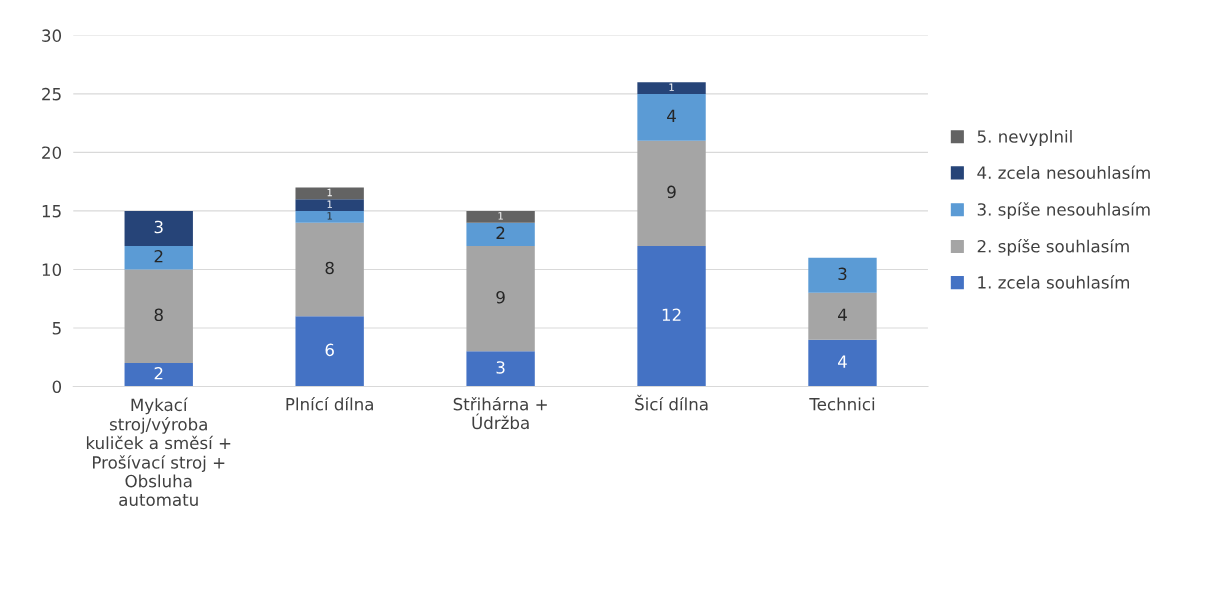 The image size is (1221, 590). What do you see at coordinates (51, 211) in the screenshot?
I see `y-tick-label: 15` at bounding box center [51, 211].